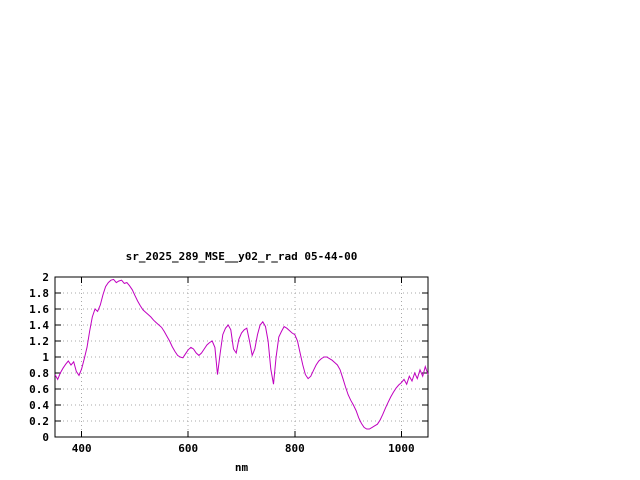 The height and width of the screenshot is (480, 640). Describe the element at coordinates (241, 467) in the screenshot. I see `x-axis-label: nm` at that location.